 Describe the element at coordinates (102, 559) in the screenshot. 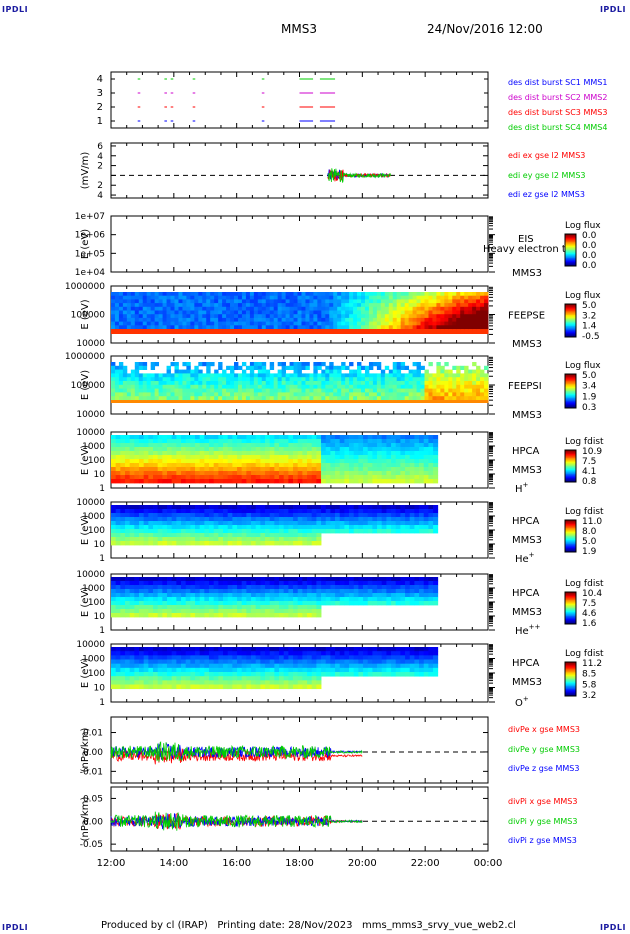

I see `y-tick-label: 1` at that location.